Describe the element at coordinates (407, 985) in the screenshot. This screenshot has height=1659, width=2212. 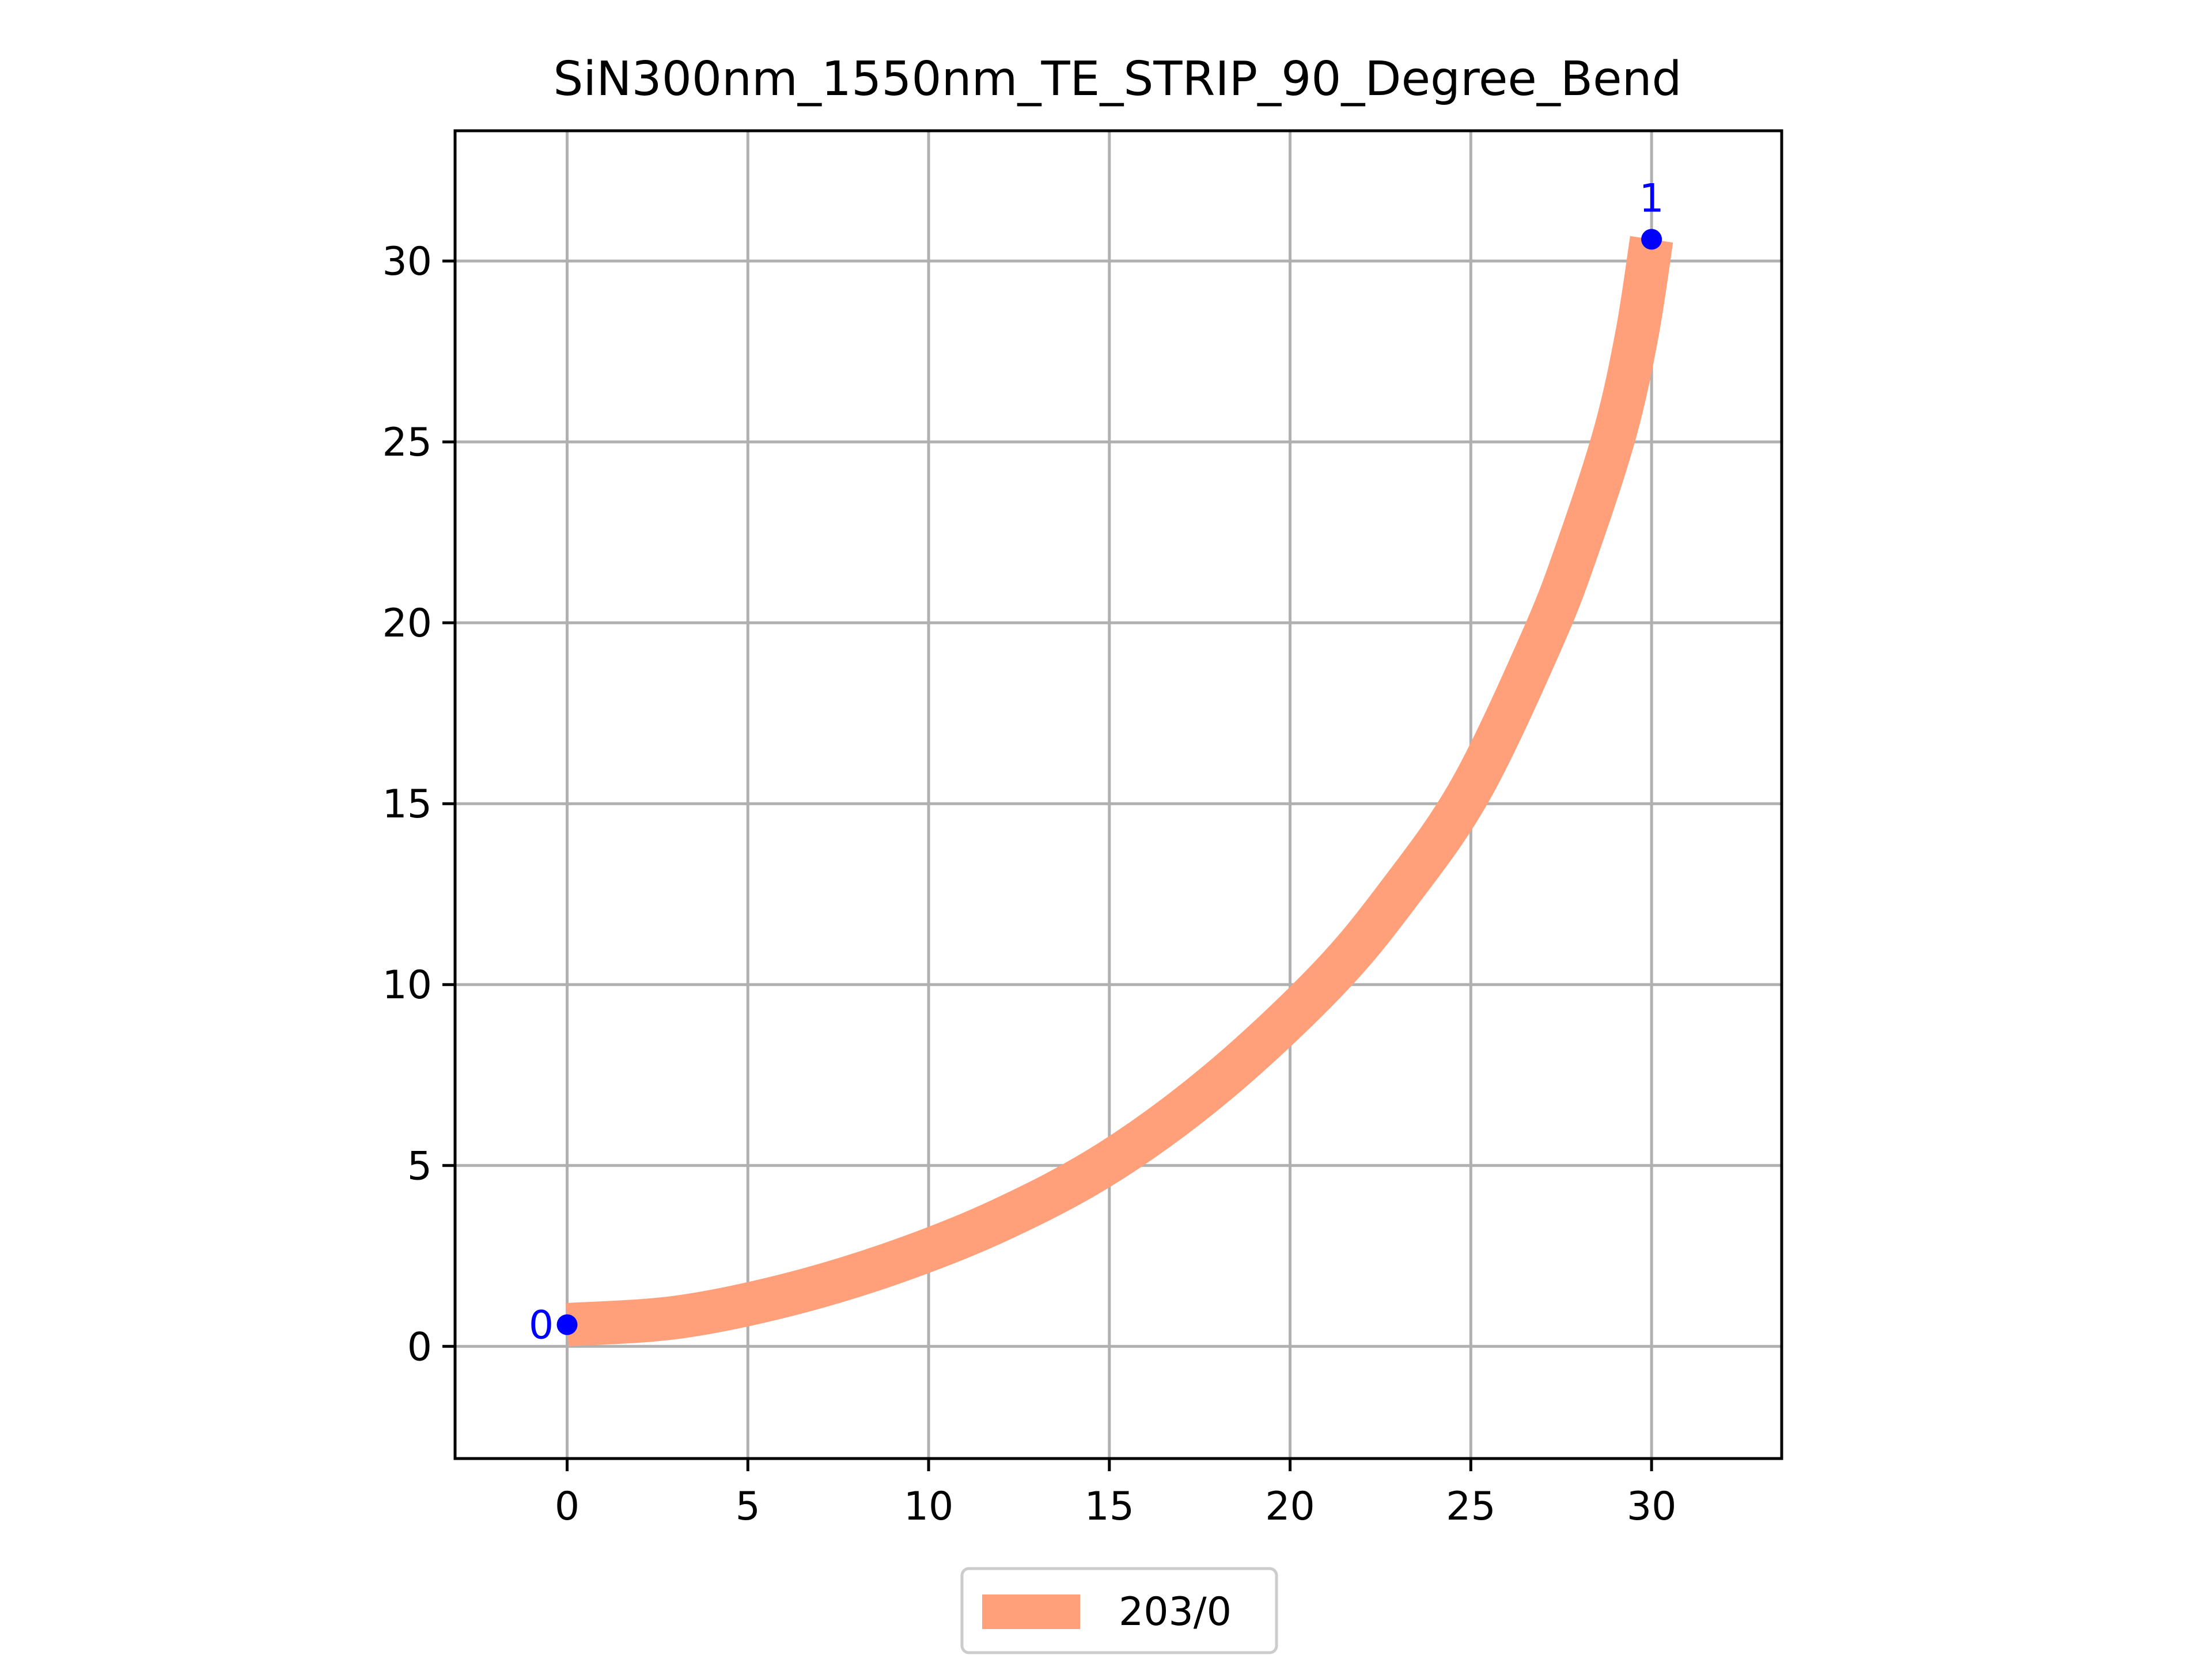
I see `y-tick-label: 10` at that location.